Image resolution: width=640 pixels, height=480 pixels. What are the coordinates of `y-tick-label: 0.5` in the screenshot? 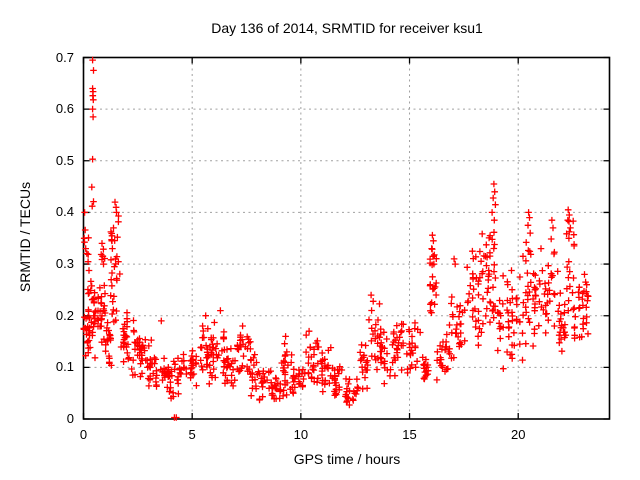 It's located at (64, 160).